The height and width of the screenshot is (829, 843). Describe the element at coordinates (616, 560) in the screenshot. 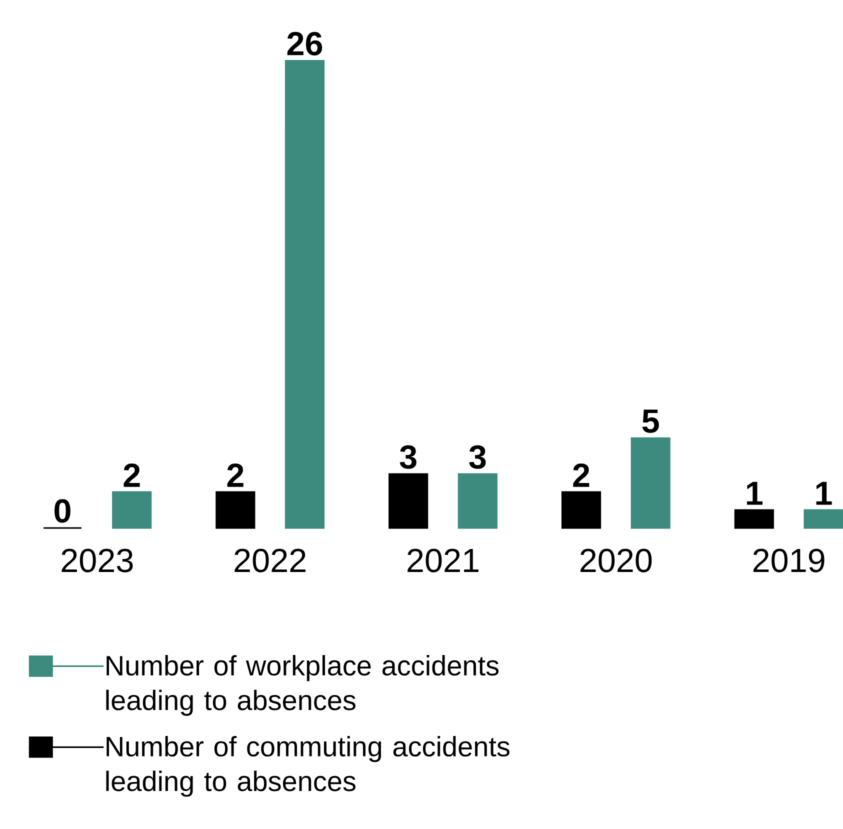

I see `x-tick-label: 2020` at that location.